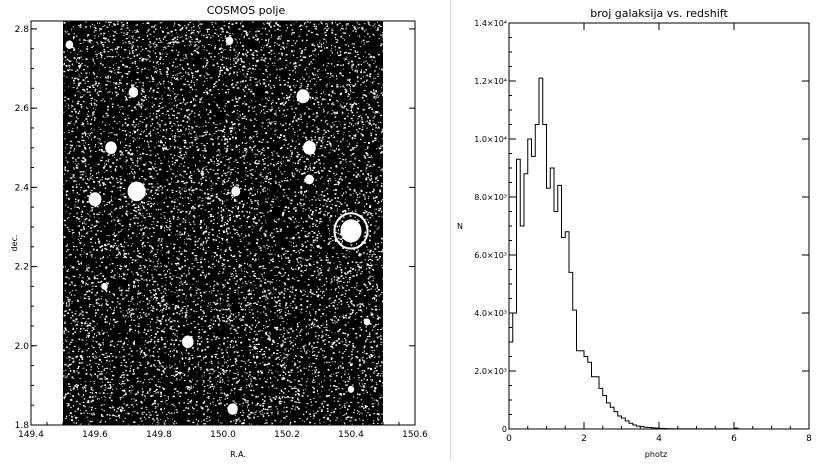 This screenshot has width=819, height=465. I want to click on y-tick-label: 2.6, so click(22, 109).